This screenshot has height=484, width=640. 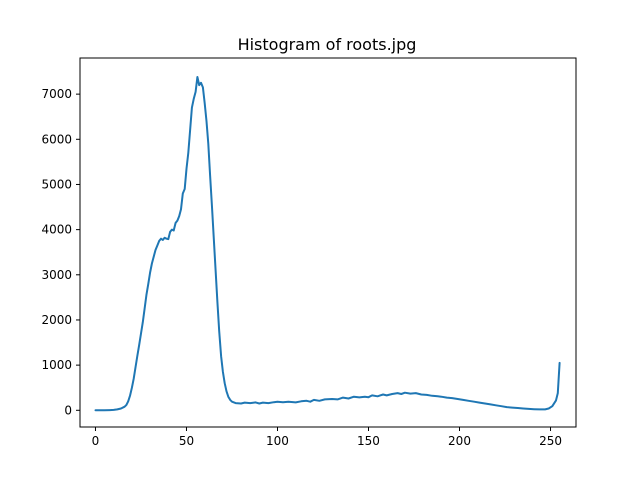 What do you see at coordinates (56, 94) in the screenshot?
I see `y-tick-label: 7000` at bounding box center [56, 94].